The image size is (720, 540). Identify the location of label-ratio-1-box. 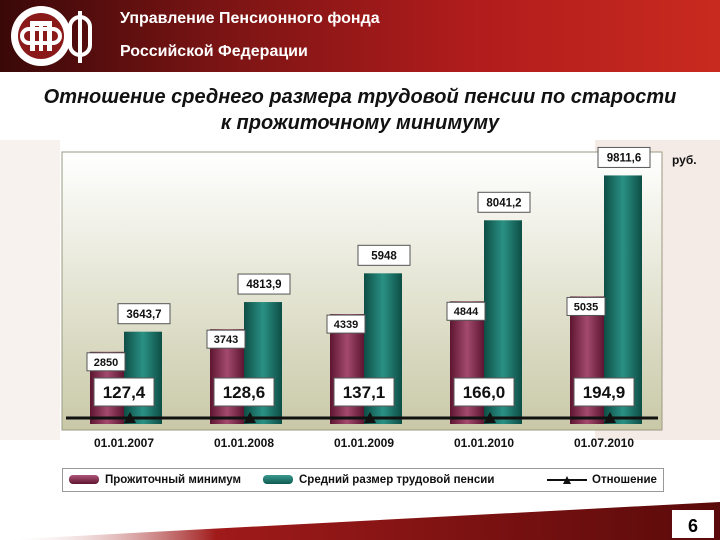
(244, 392).